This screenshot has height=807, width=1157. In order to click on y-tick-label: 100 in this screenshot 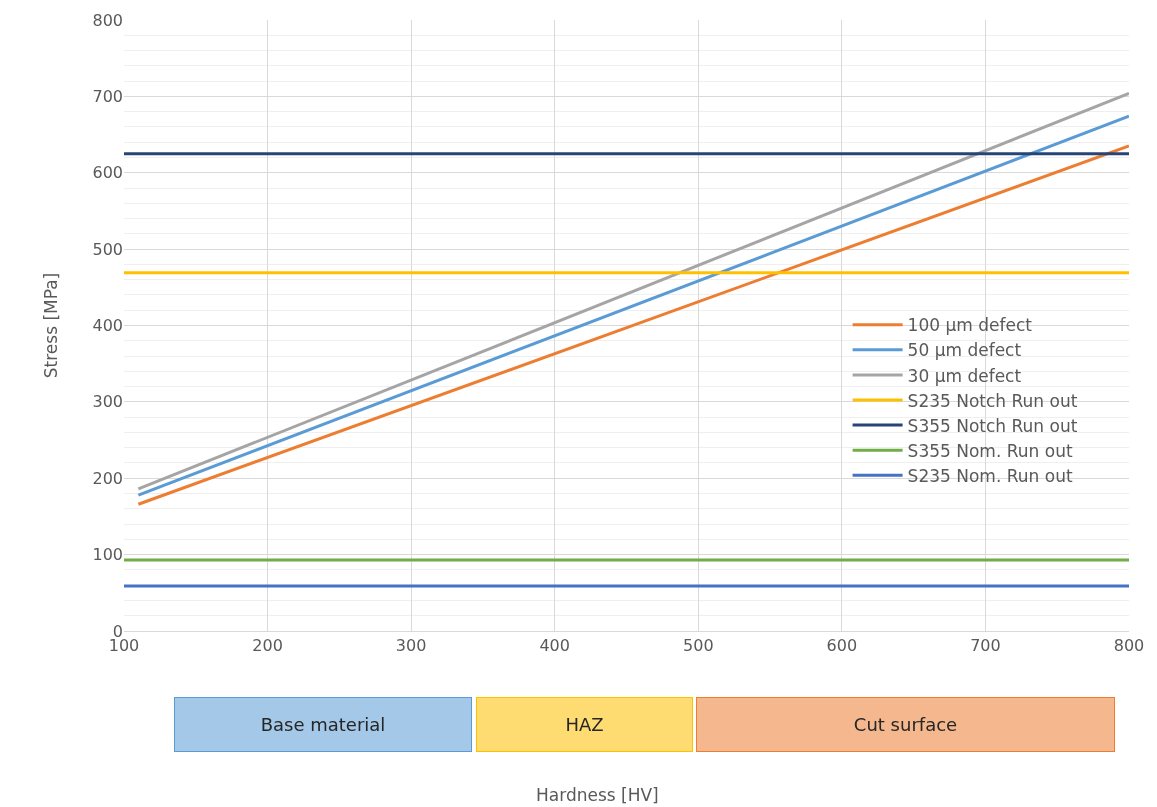, I will do `click(107, 555)`.